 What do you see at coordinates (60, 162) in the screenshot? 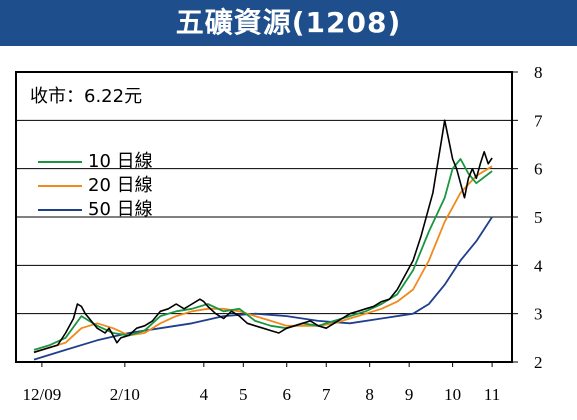
I see `legend-swatch-ma10` at bounding box center [60, 162].